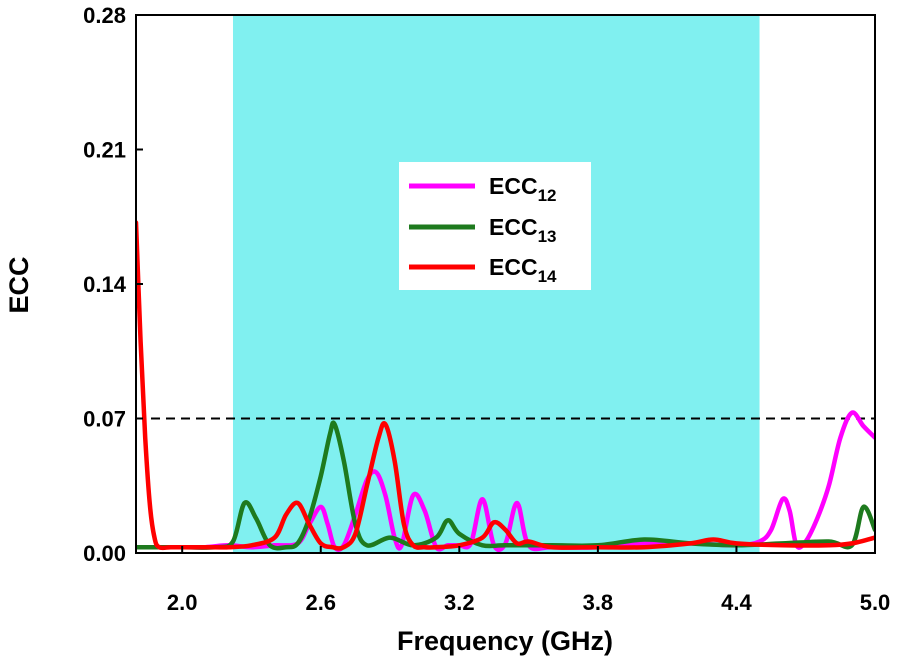  I want to click on legend: ECC12 ECC13 ECC14, so click(495, 226).